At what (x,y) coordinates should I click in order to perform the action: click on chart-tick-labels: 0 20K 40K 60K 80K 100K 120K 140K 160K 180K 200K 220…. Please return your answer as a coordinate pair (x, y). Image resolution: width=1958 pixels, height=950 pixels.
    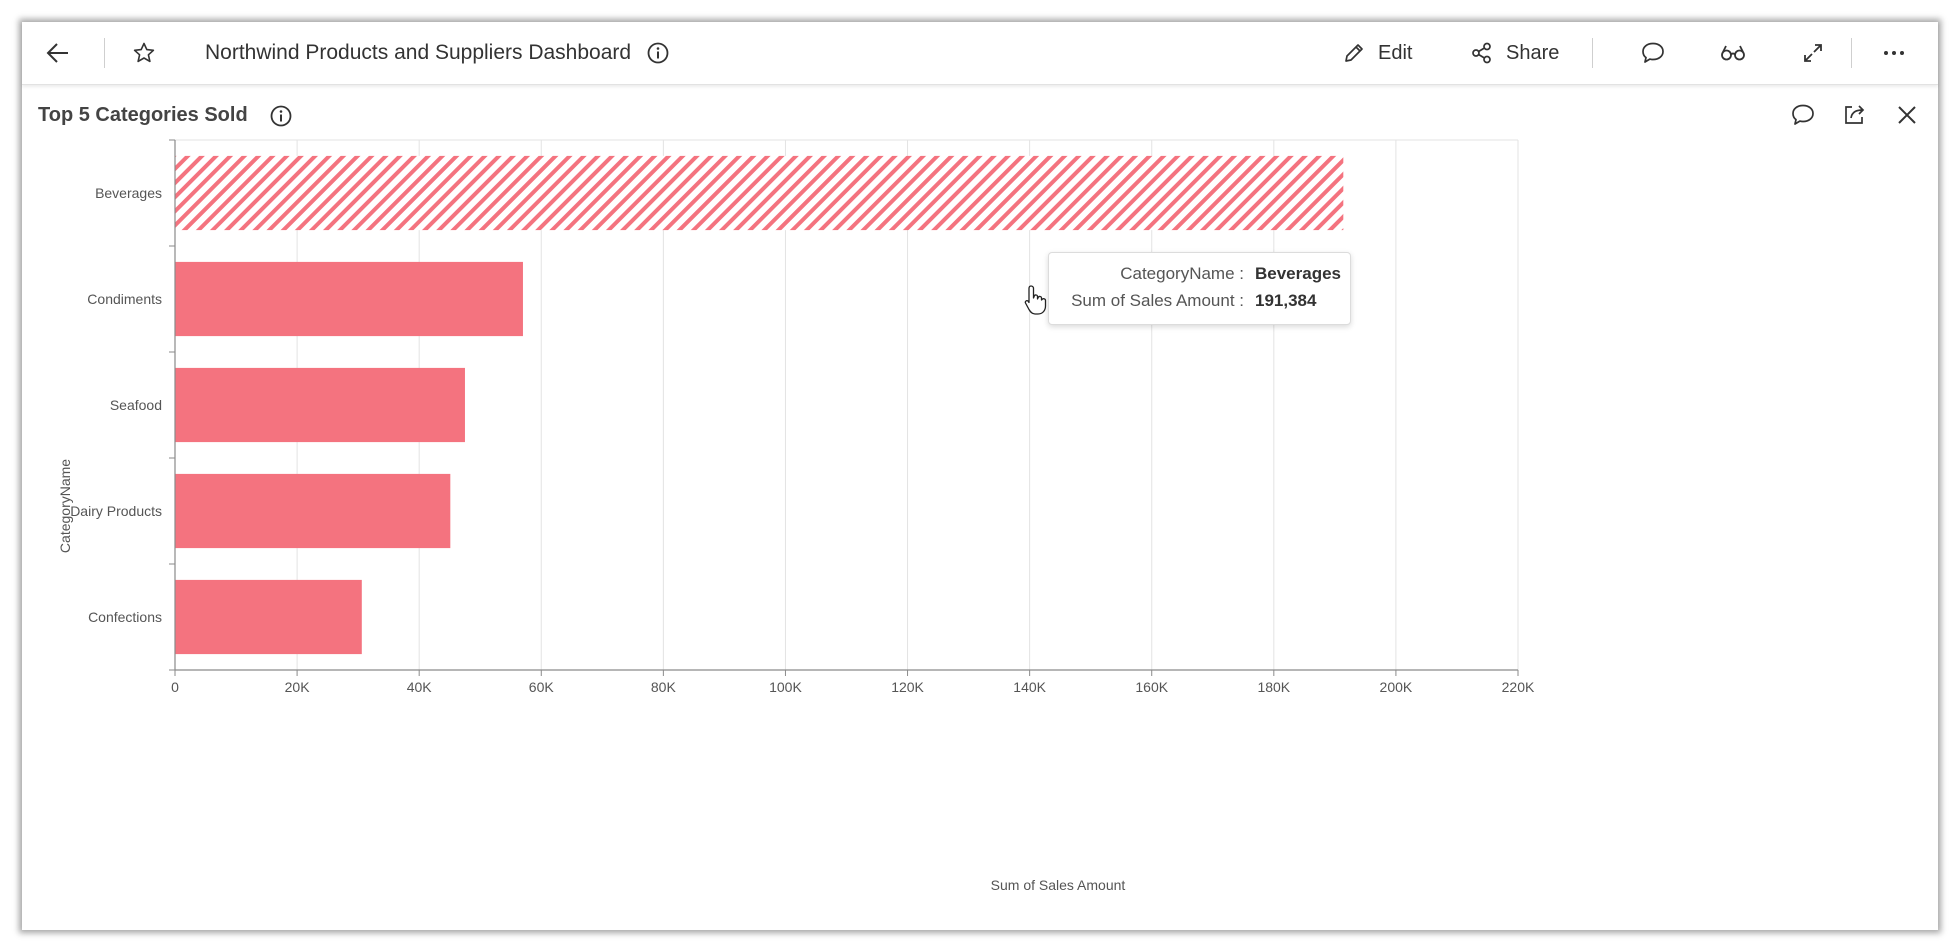
    Looking at the image, I should click on (853, 687).